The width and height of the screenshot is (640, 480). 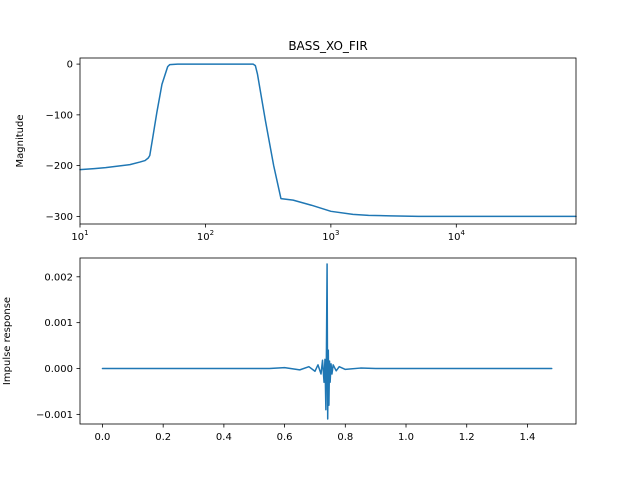 What do you see at coordinates (58, 346) in the screenshot?
I see `impulse-y-ticks: −0.001 0.000 0.001 0.002` at bounding box center [58, 346].